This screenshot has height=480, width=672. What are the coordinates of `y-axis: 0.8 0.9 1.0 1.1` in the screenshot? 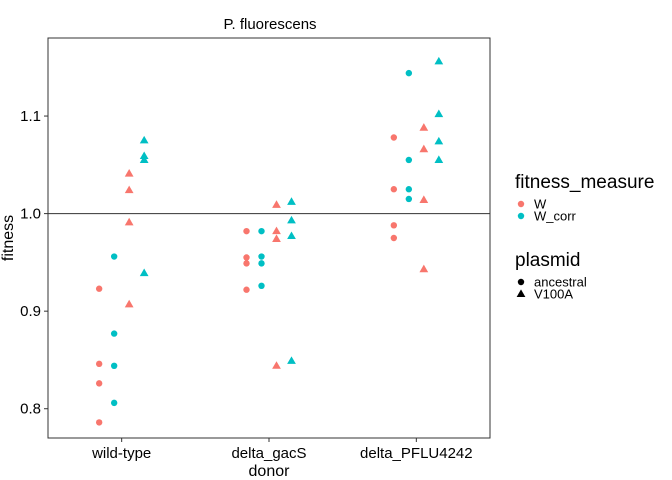 It's located at (34, 263).